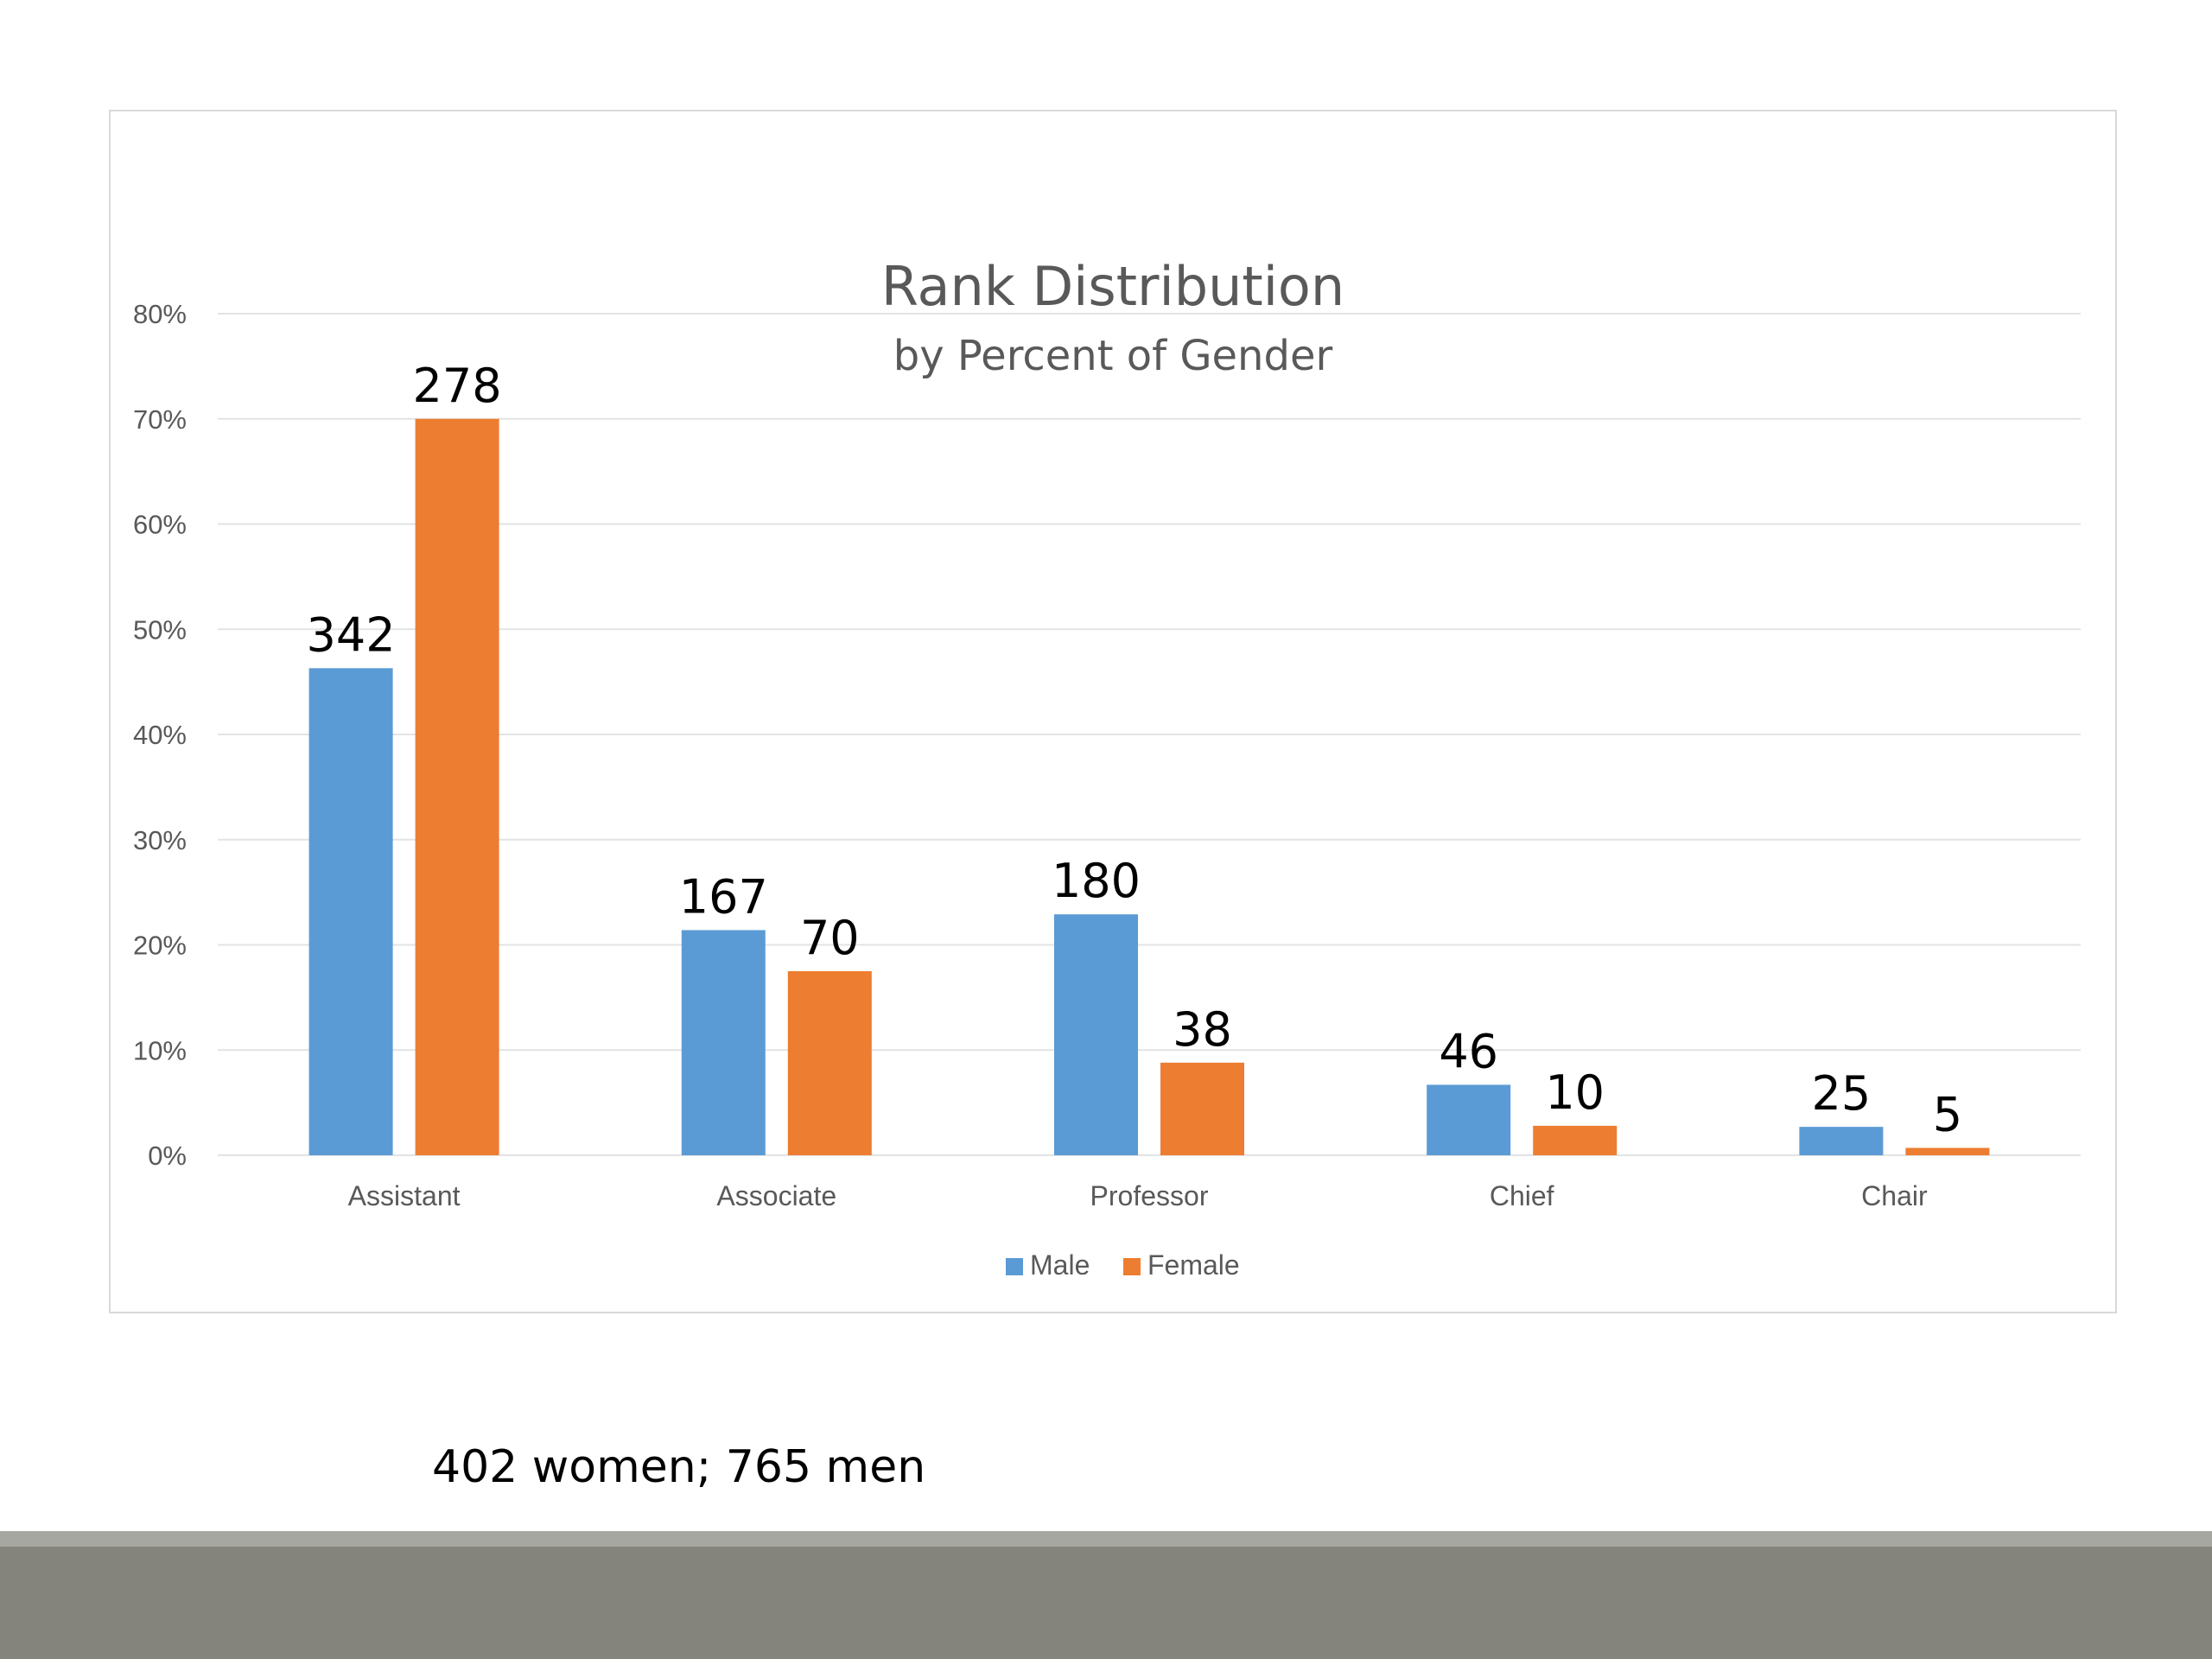 The height and width of the screenshot is (1659, 2212). I want to click on data-label: 10, so click(1575, 1092).